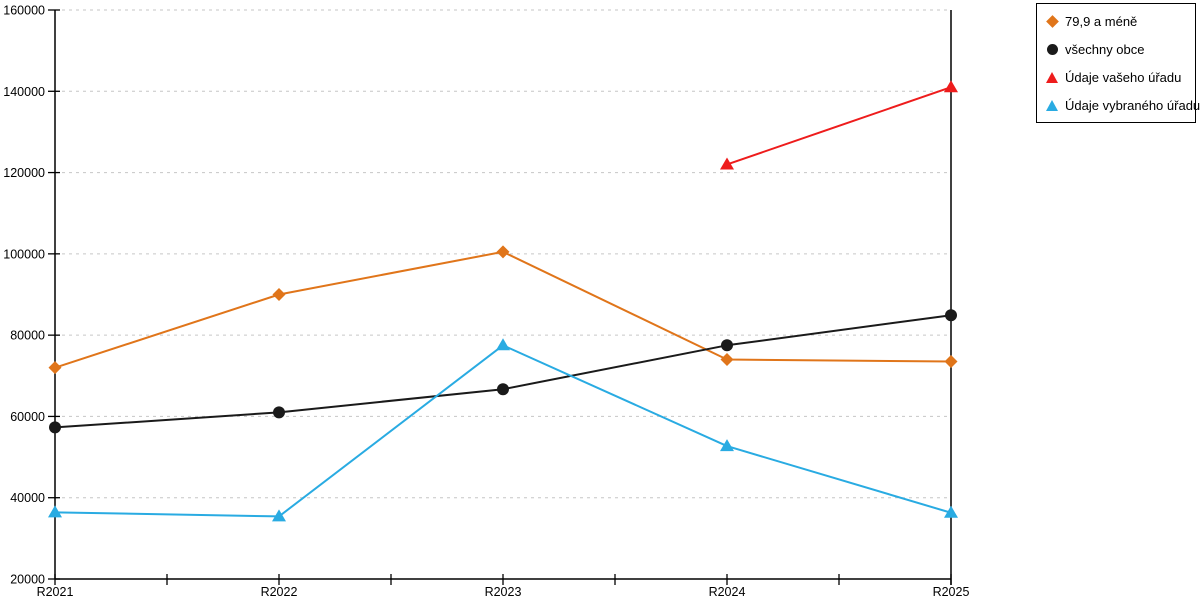  What do you see at coordinates (24, 92) in the screenshot?
I see `y-tick-label: 140000` at bounding box center [24, 92].